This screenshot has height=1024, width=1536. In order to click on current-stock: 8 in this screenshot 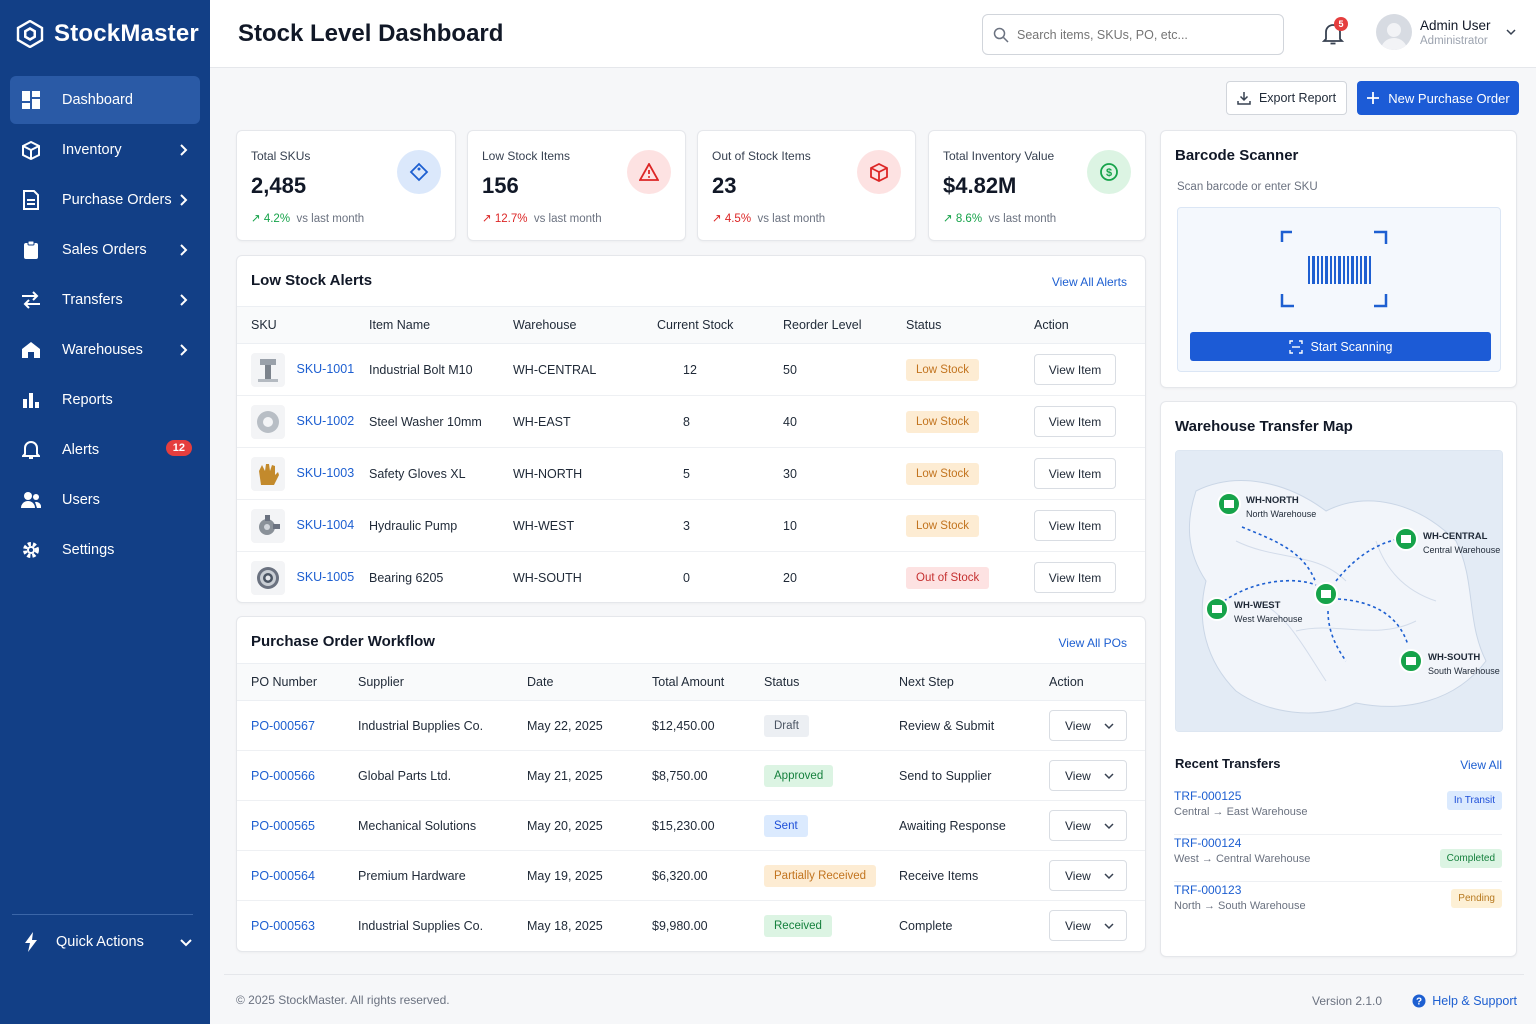, I will do `click(720, 421)`.